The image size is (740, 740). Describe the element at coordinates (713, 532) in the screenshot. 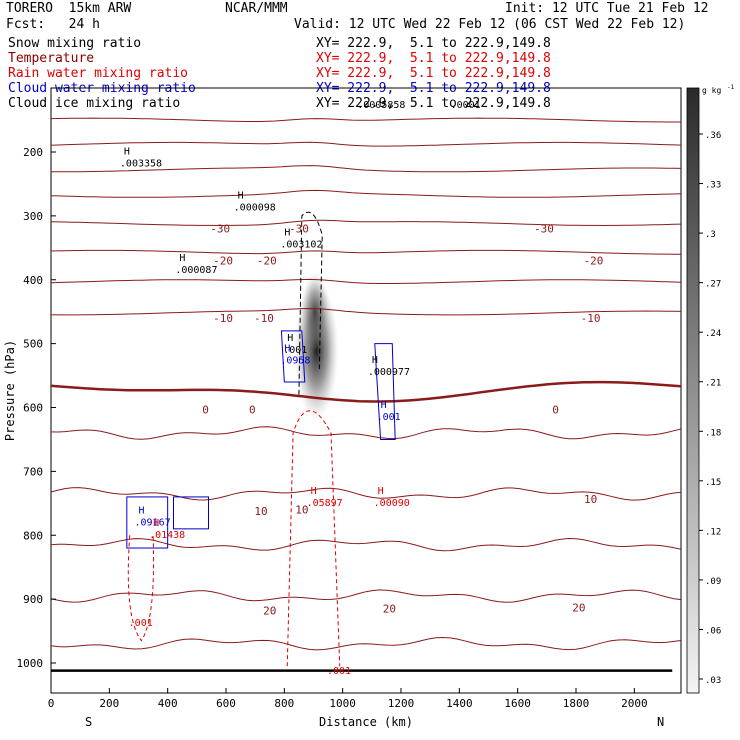

I see `colorbar-label-3: .12` at that location.